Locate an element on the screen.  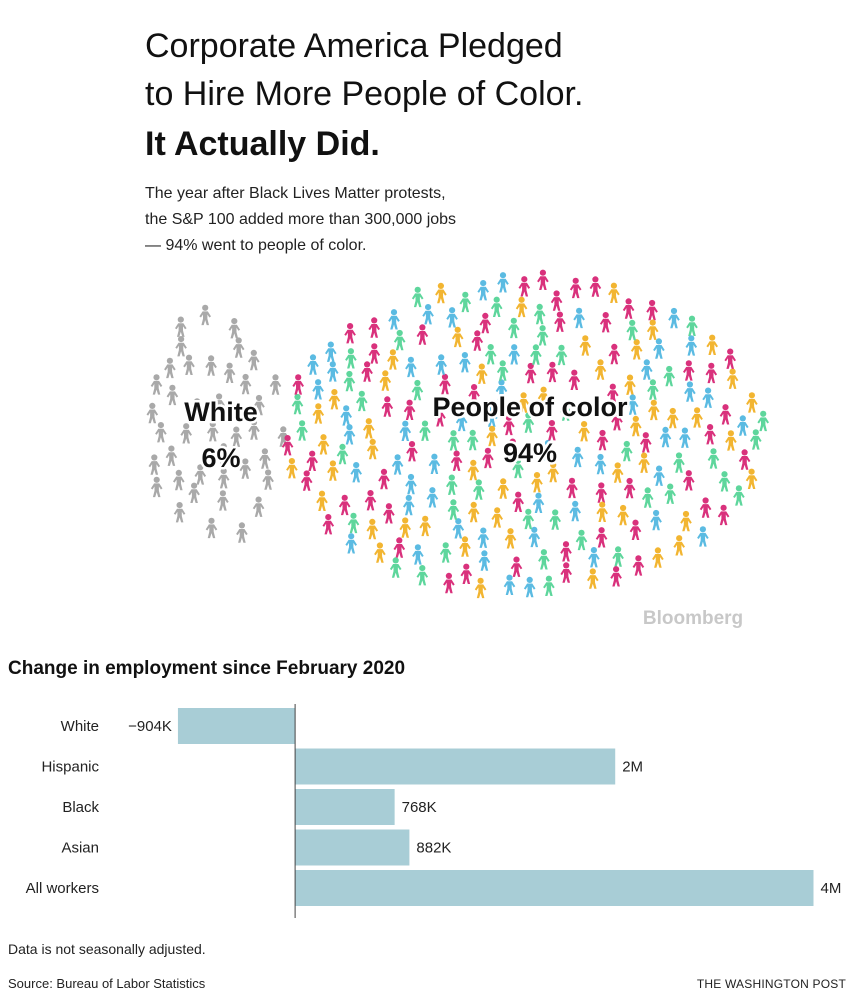
chart-title: Change in employment since February 2020 is located at coordinates (206, 668).